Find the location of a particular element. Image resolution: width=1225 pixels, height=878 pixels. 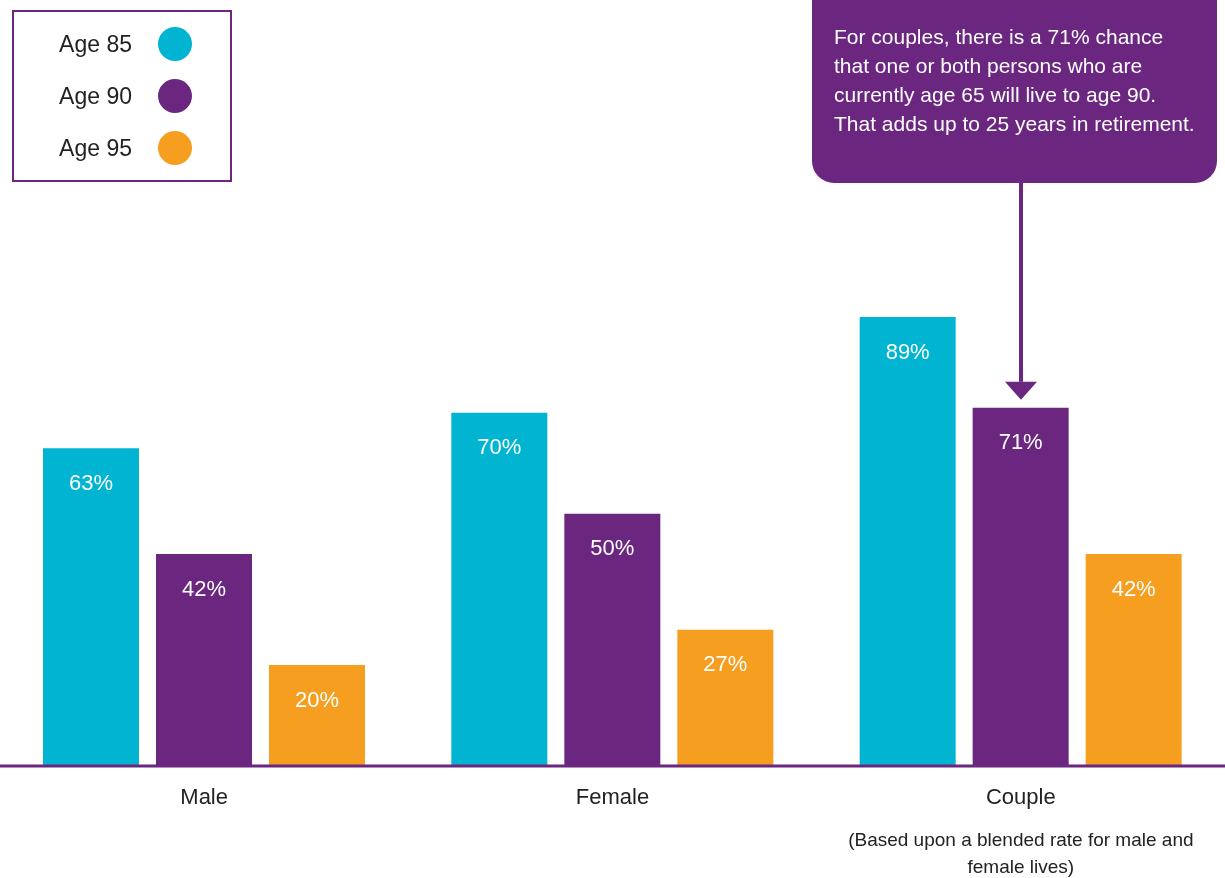

text: (Based upon a blended rate for male and female lives) is located at coordinates (1021, 853).